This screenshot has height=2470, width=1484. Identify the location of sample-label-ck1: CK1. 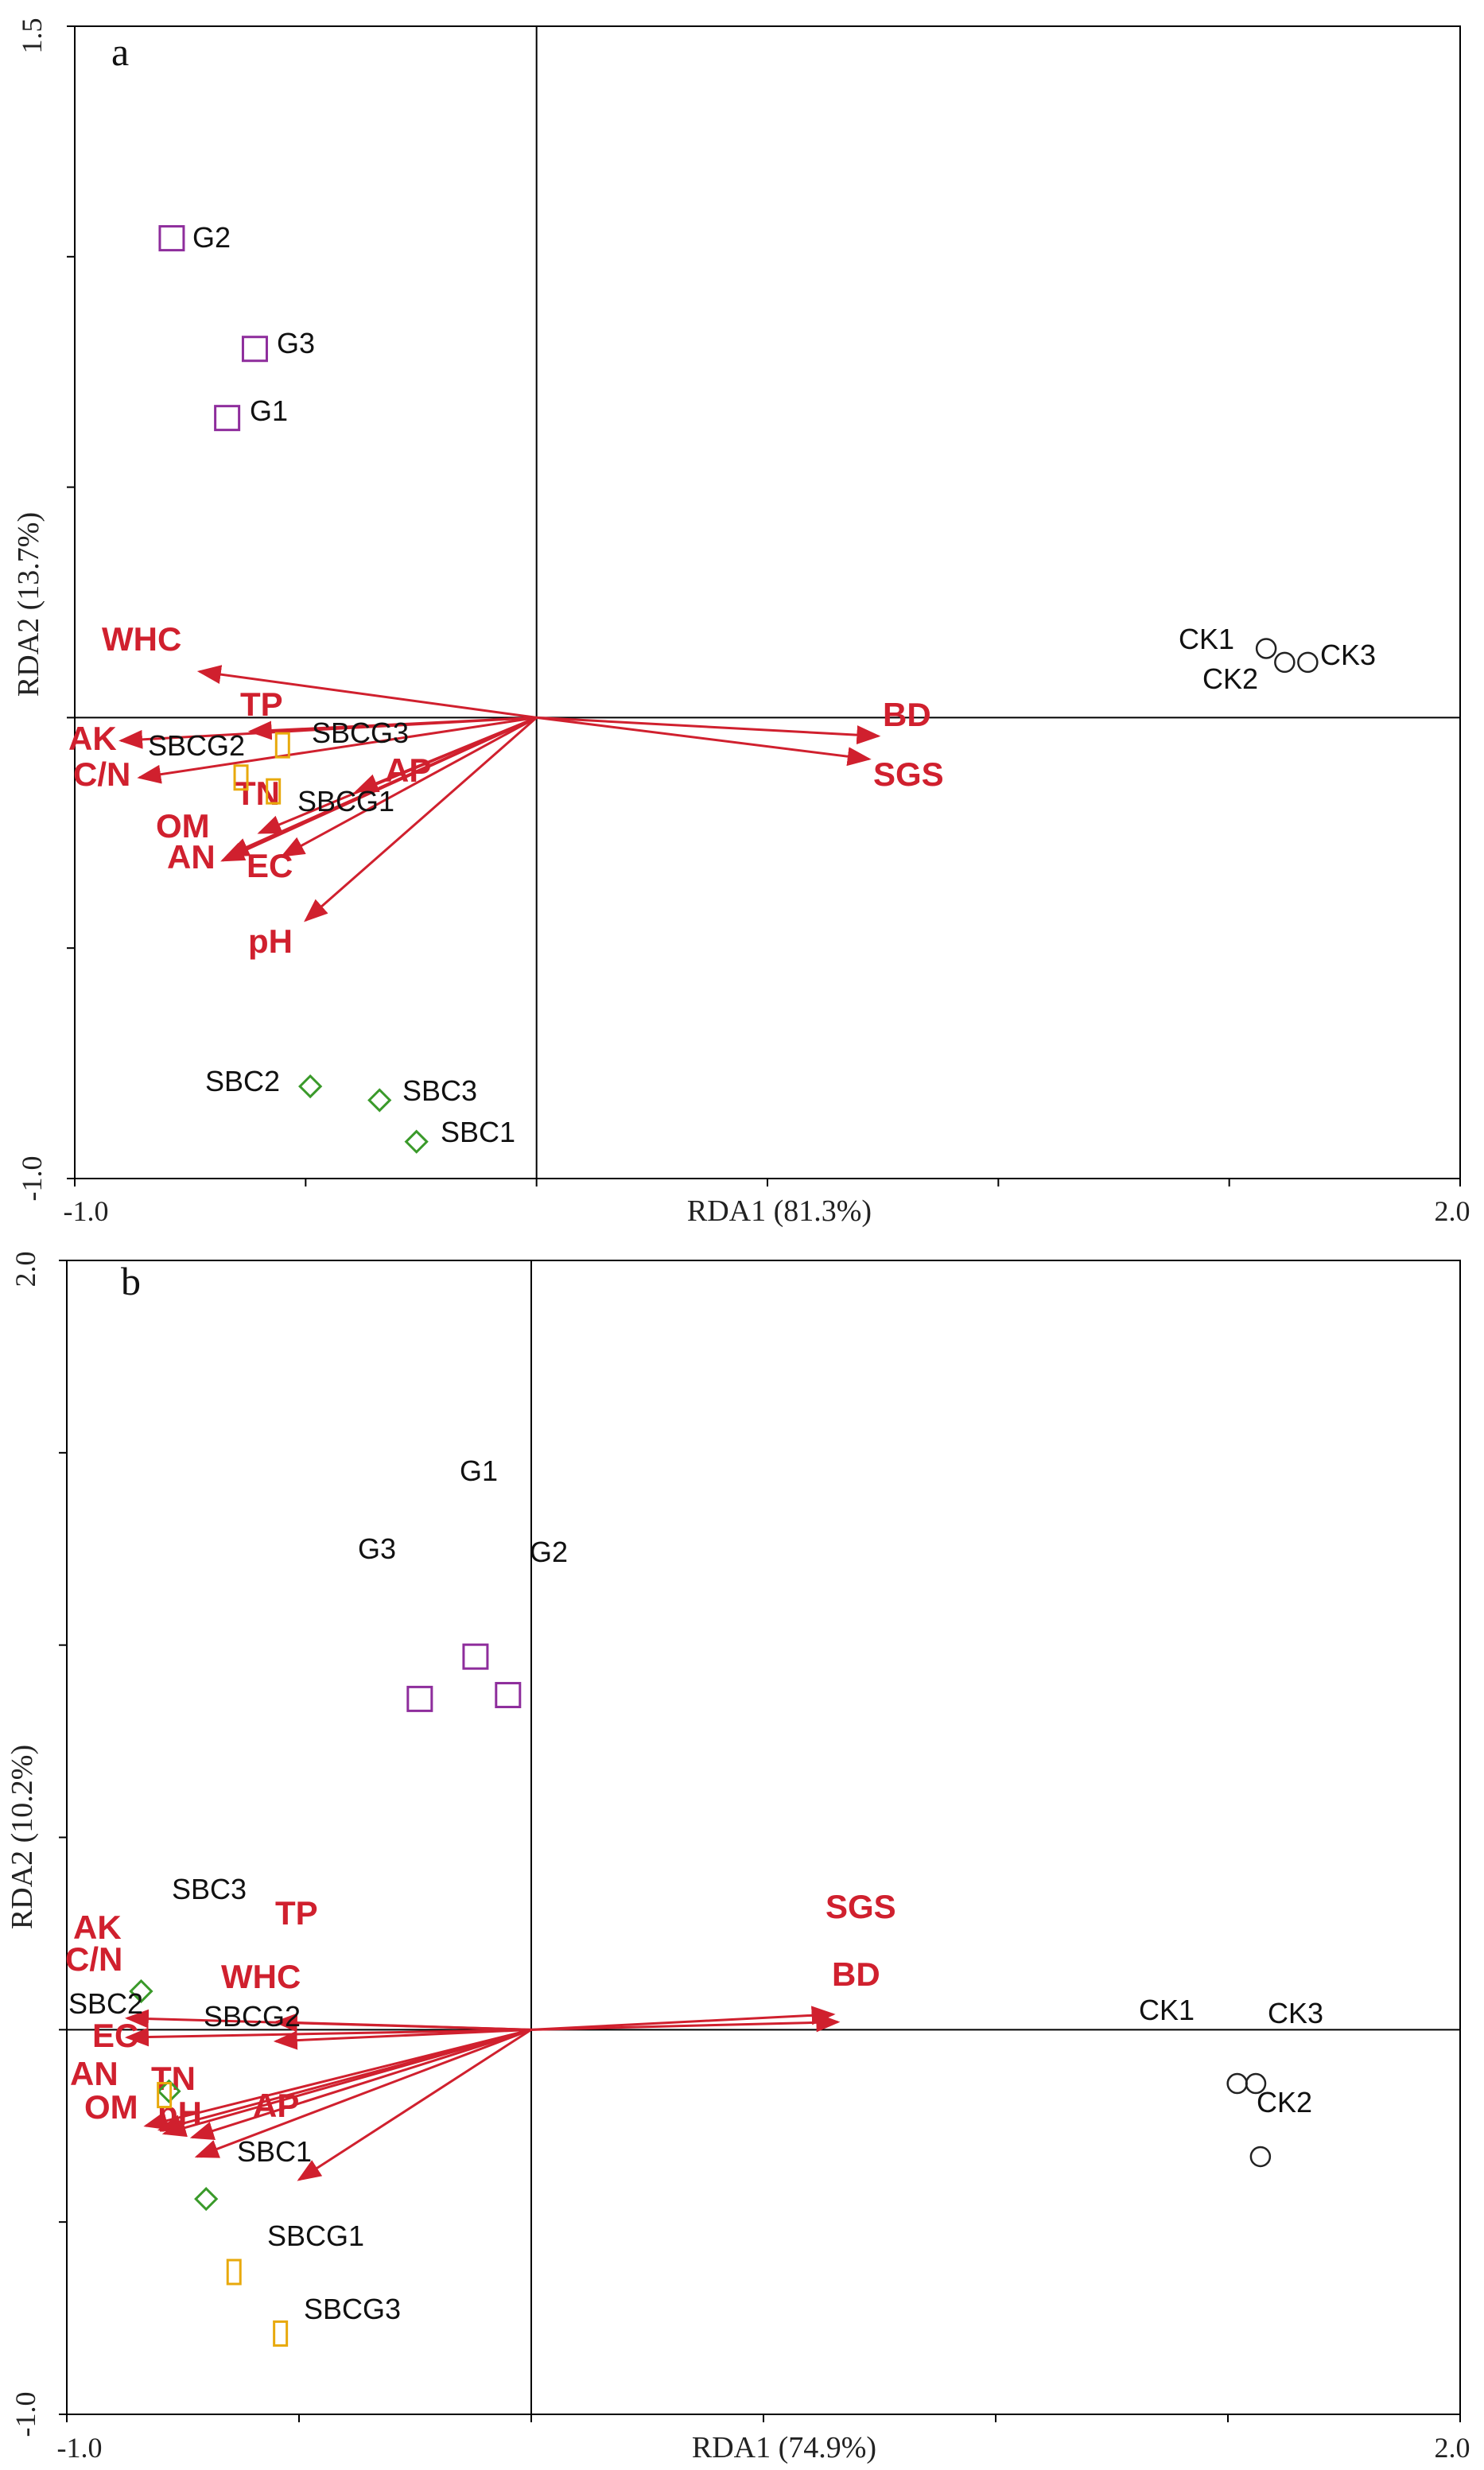
(1206, 639).